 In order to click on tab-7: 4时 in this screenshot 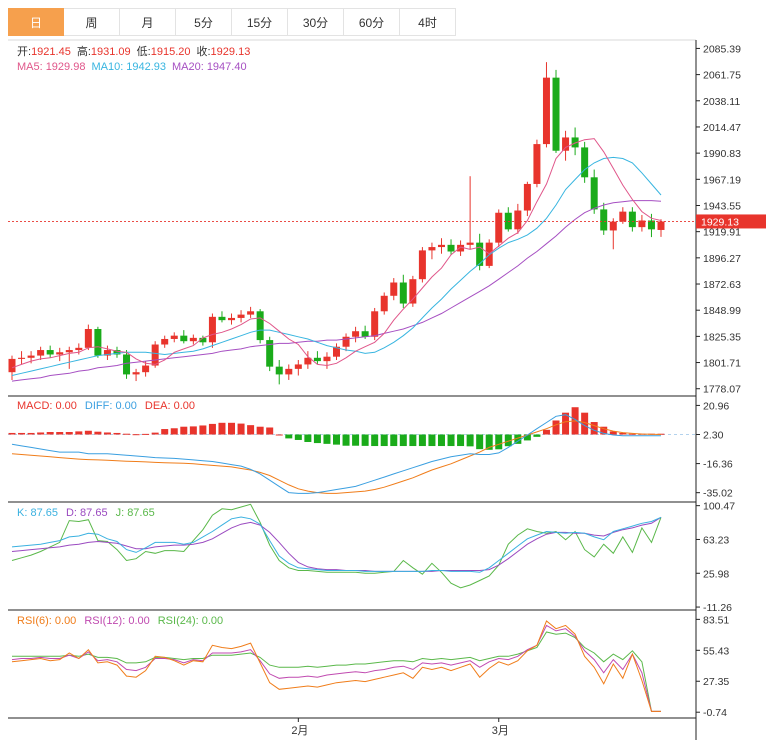, I will do `click(428, 22)`.